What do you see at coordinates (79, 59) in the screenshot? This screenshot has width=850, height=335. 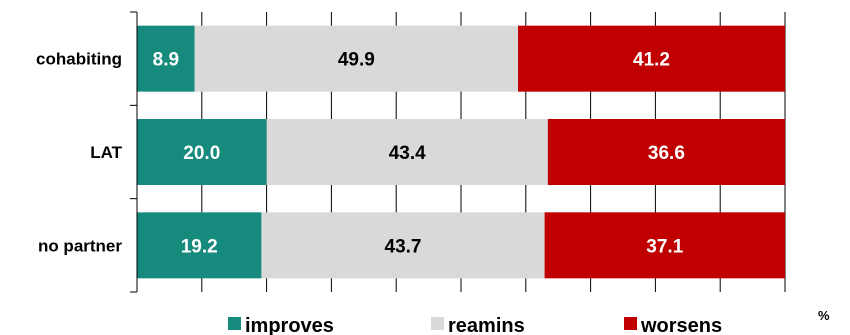 I see `category-label: cohabiting` at bounding box center [79, 59].